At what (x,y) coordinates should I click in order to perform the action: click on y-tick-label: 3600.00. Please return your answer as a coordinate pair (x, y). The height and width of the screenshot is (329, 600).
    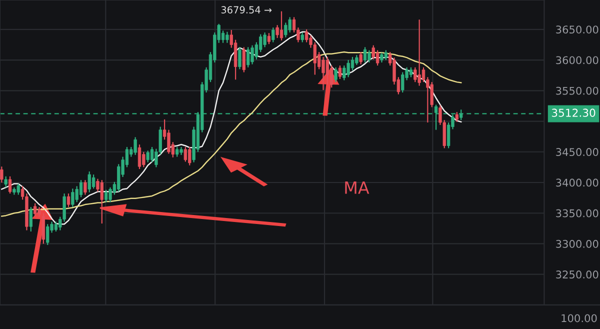
    Looking at the image, I should click on (577, 60).